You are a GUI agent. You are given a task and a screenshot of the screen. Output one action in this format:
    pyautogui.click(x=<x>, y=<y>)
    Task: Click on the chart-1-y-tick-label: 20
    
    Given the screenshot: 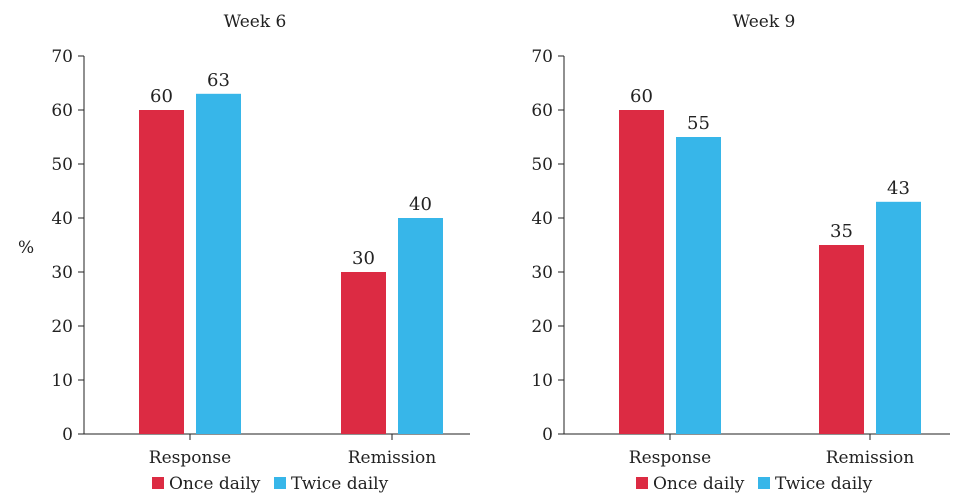 What is the action you would take?
    pyautogui.click(x=62, y=327)
    